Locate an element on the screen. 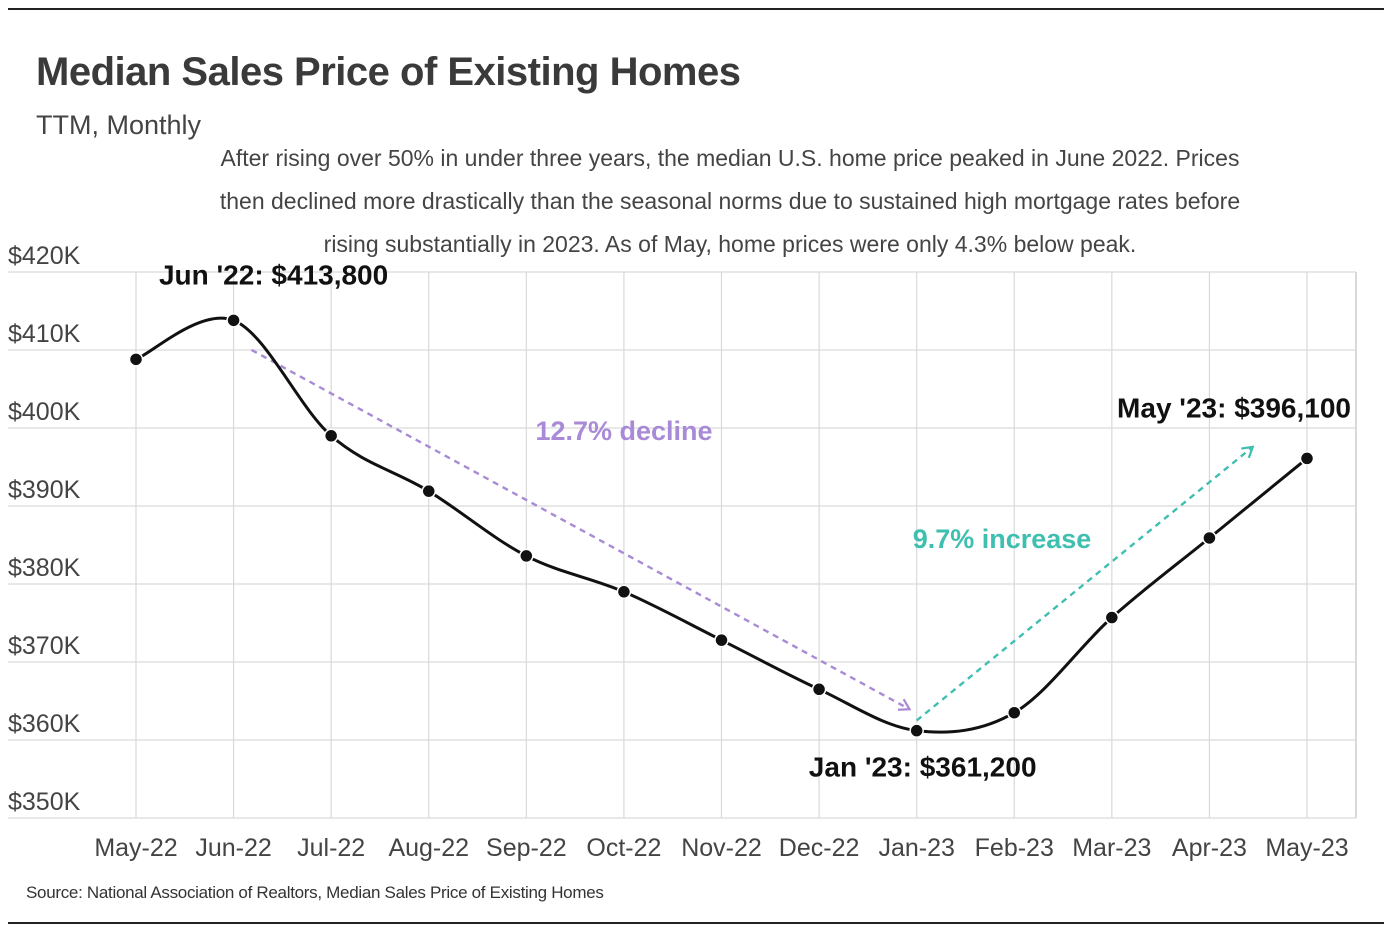 The image size is (1392, 940). x-tick-label: May-23 is located at coordinates (1306, 848).